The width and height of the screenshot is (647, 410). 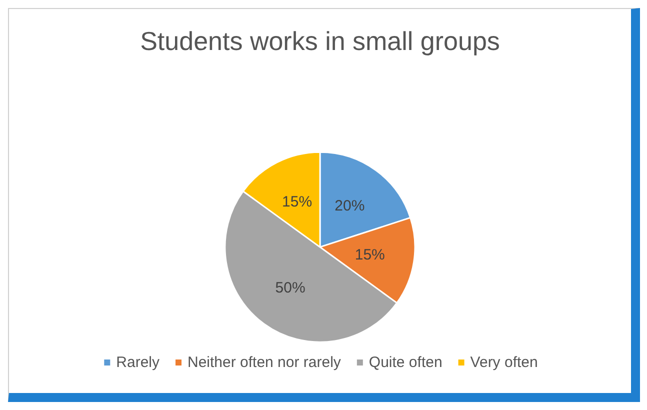 I want to click on chart-title: Students works in small groups, so click(x=320, y=41).